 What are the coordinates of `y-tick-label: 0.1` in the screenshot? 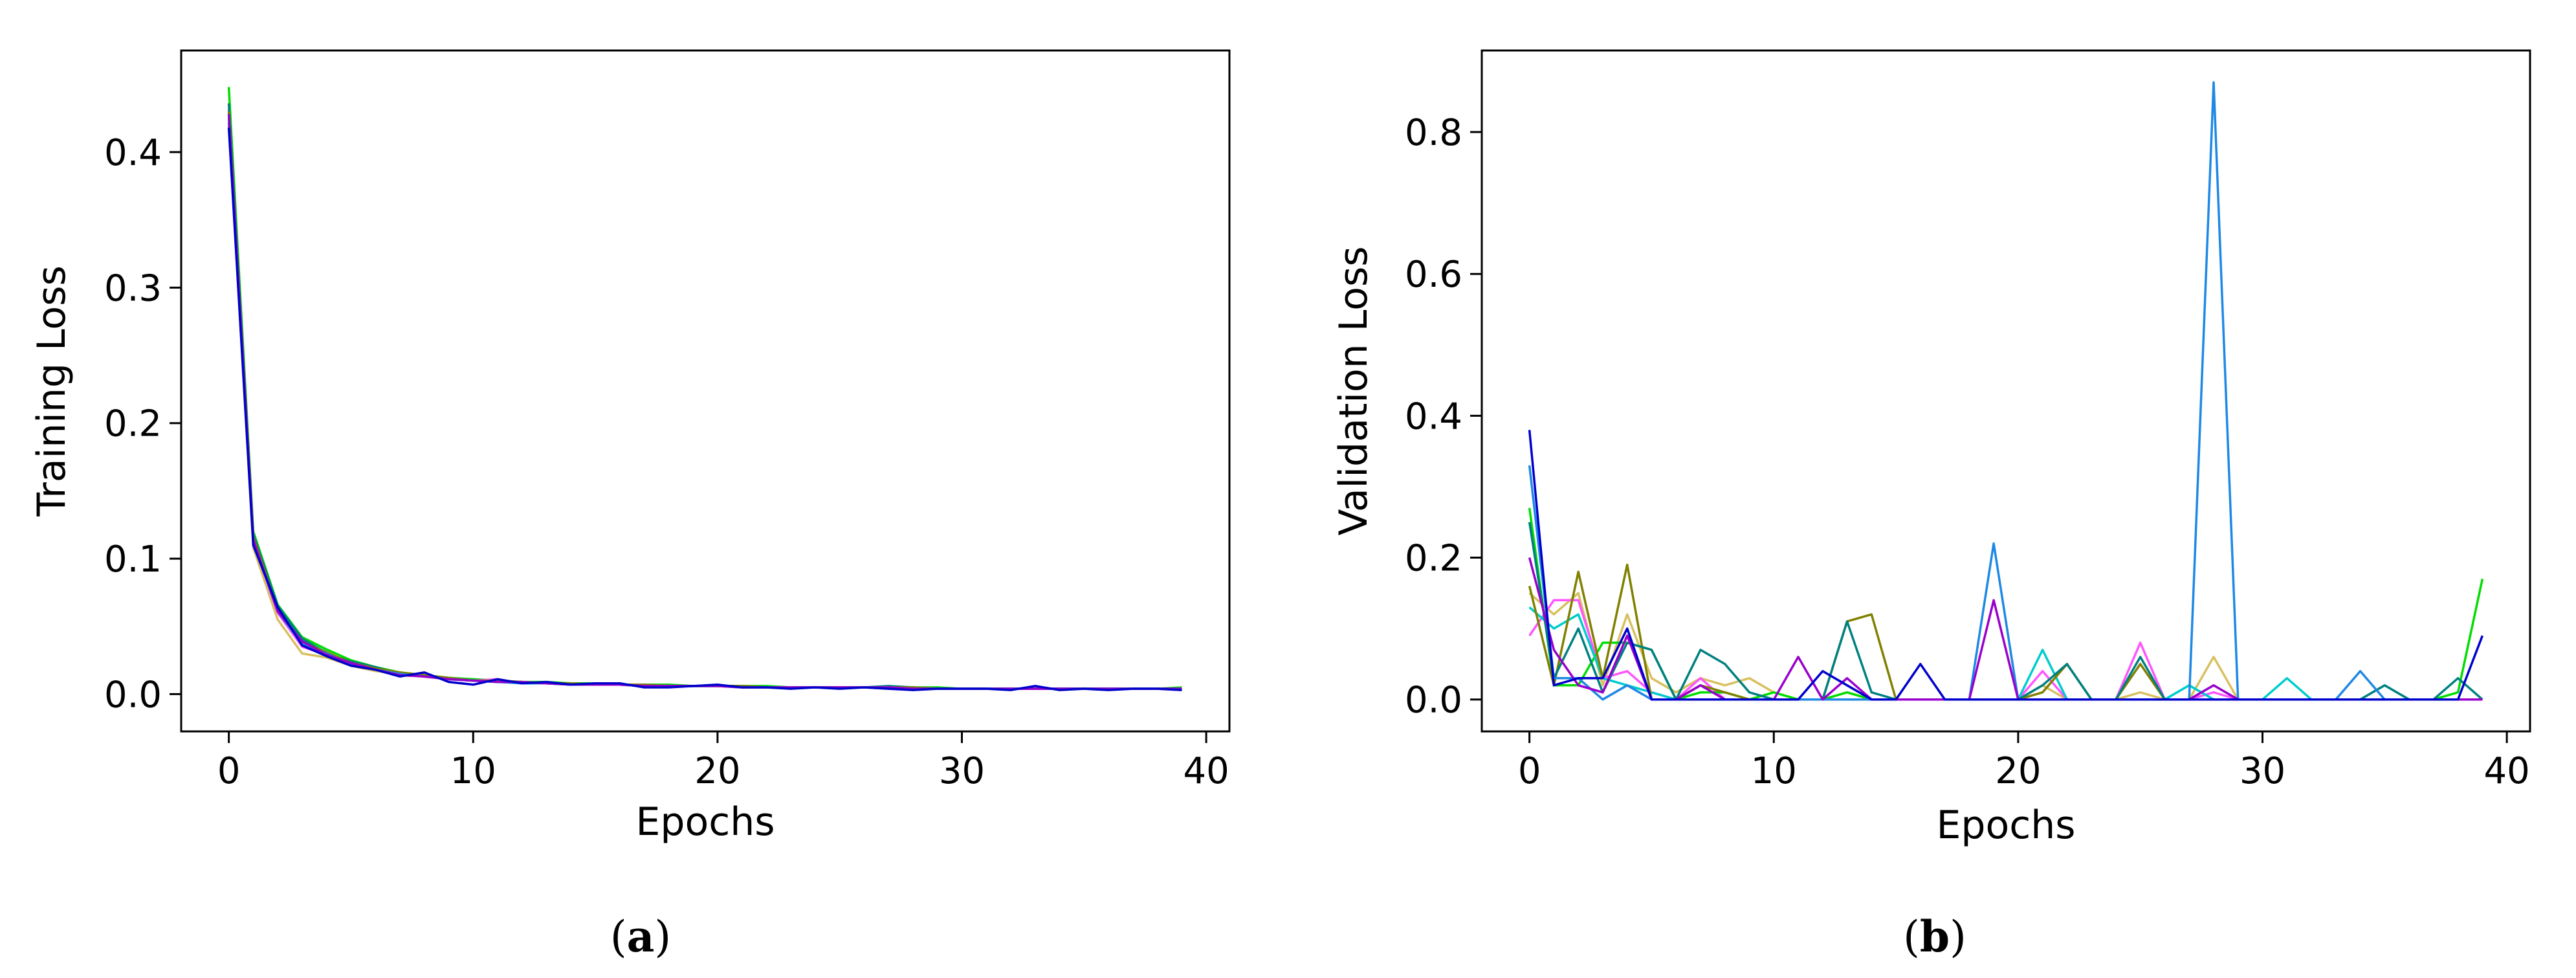 It's located at (133, 560).